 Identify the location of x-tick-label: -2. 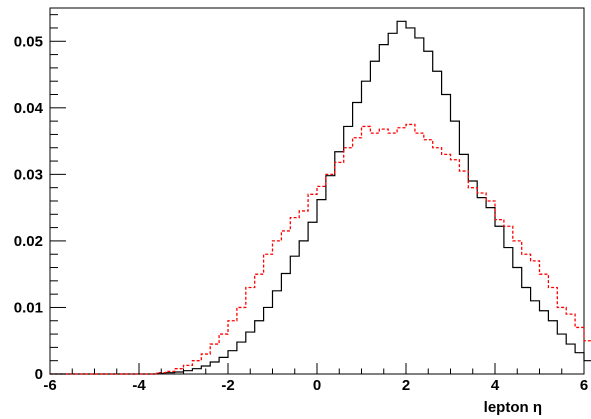
(227, 385).